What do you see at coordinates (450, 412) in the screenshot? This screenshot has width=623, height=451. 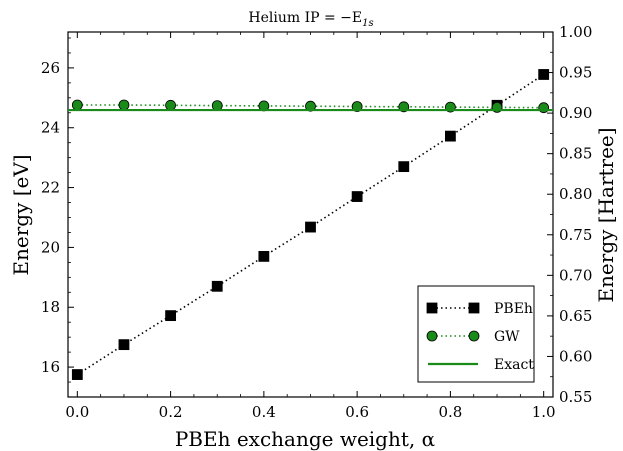 I see `x-tick-label: 0.8` at bounding box center [450, 412].